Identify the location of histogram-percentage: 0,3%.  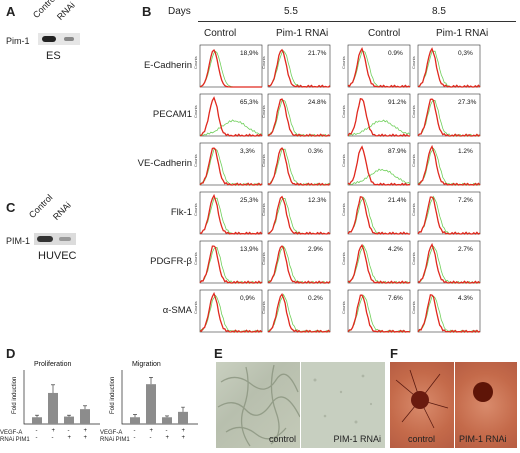
(465, 53).